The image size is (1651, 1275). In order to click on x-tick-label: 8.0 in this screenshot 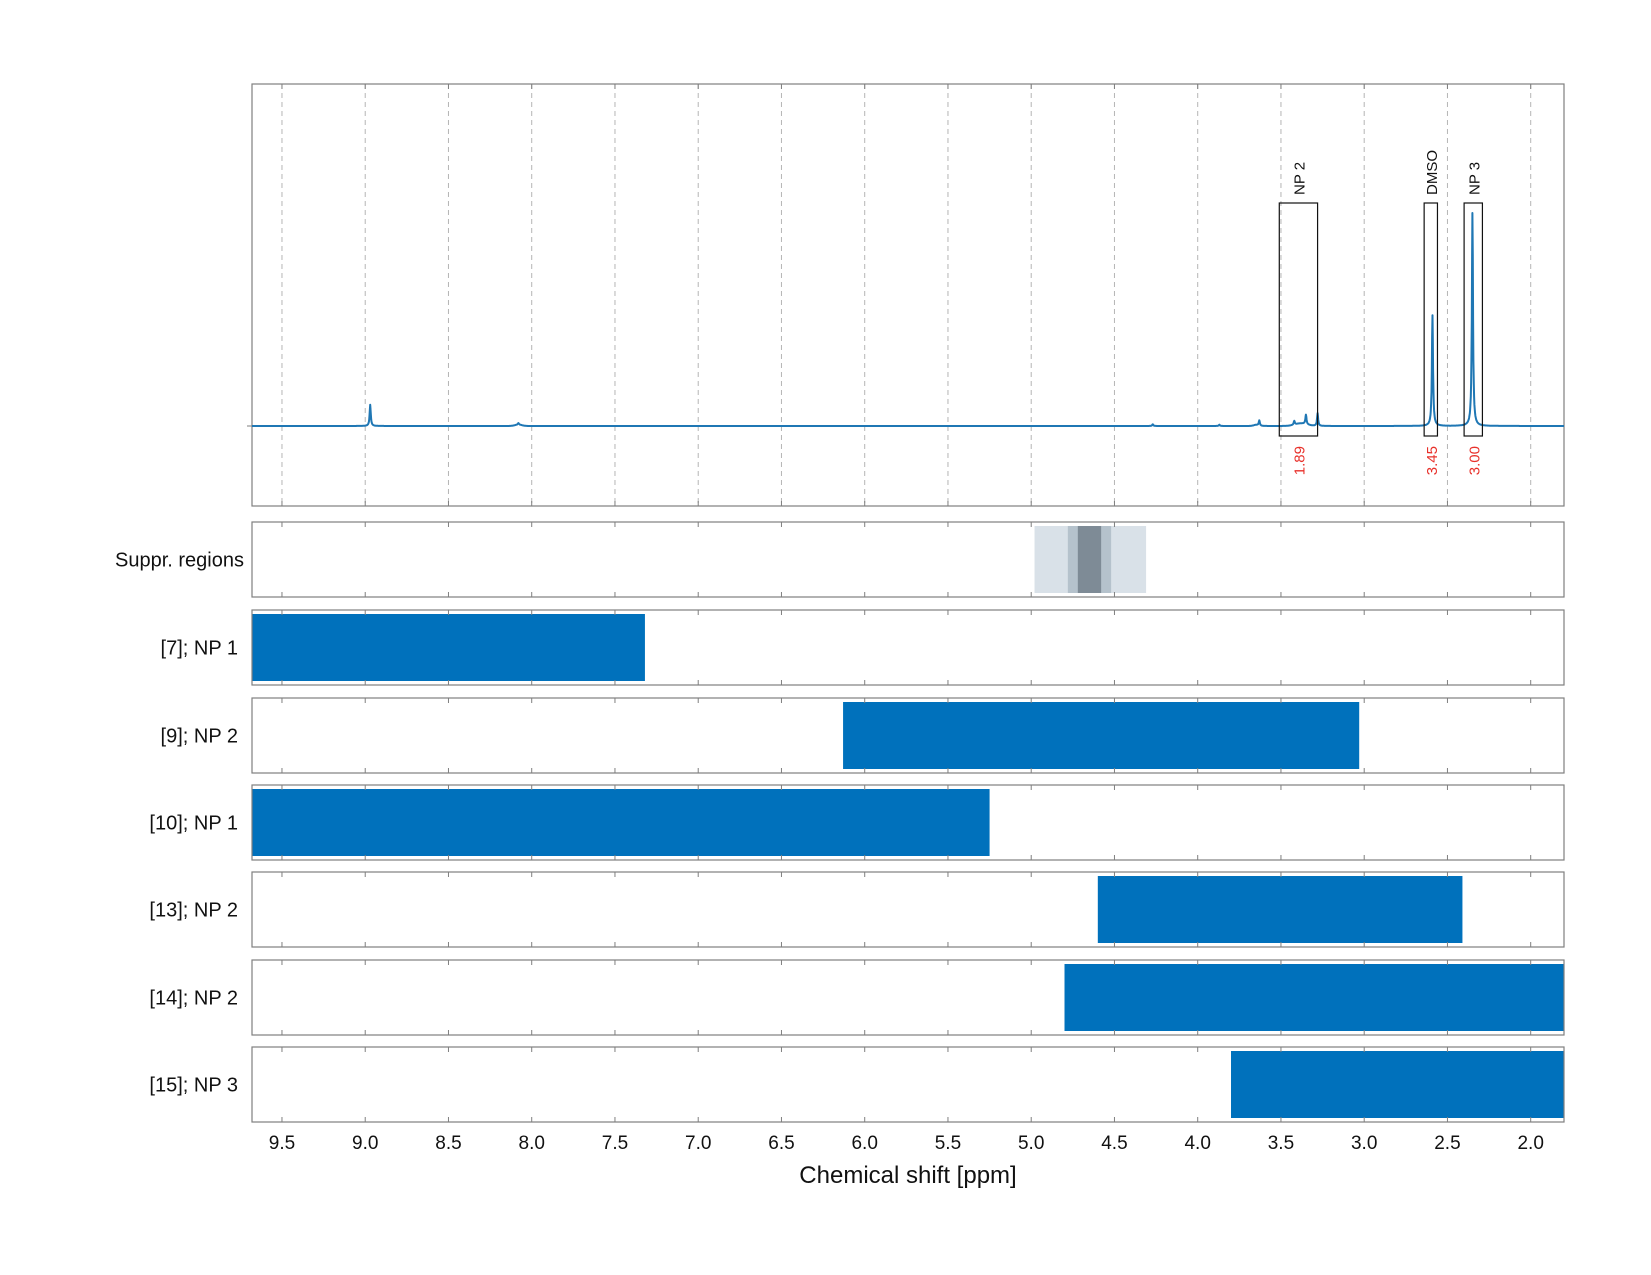, I will do `click(532, 1143)`.